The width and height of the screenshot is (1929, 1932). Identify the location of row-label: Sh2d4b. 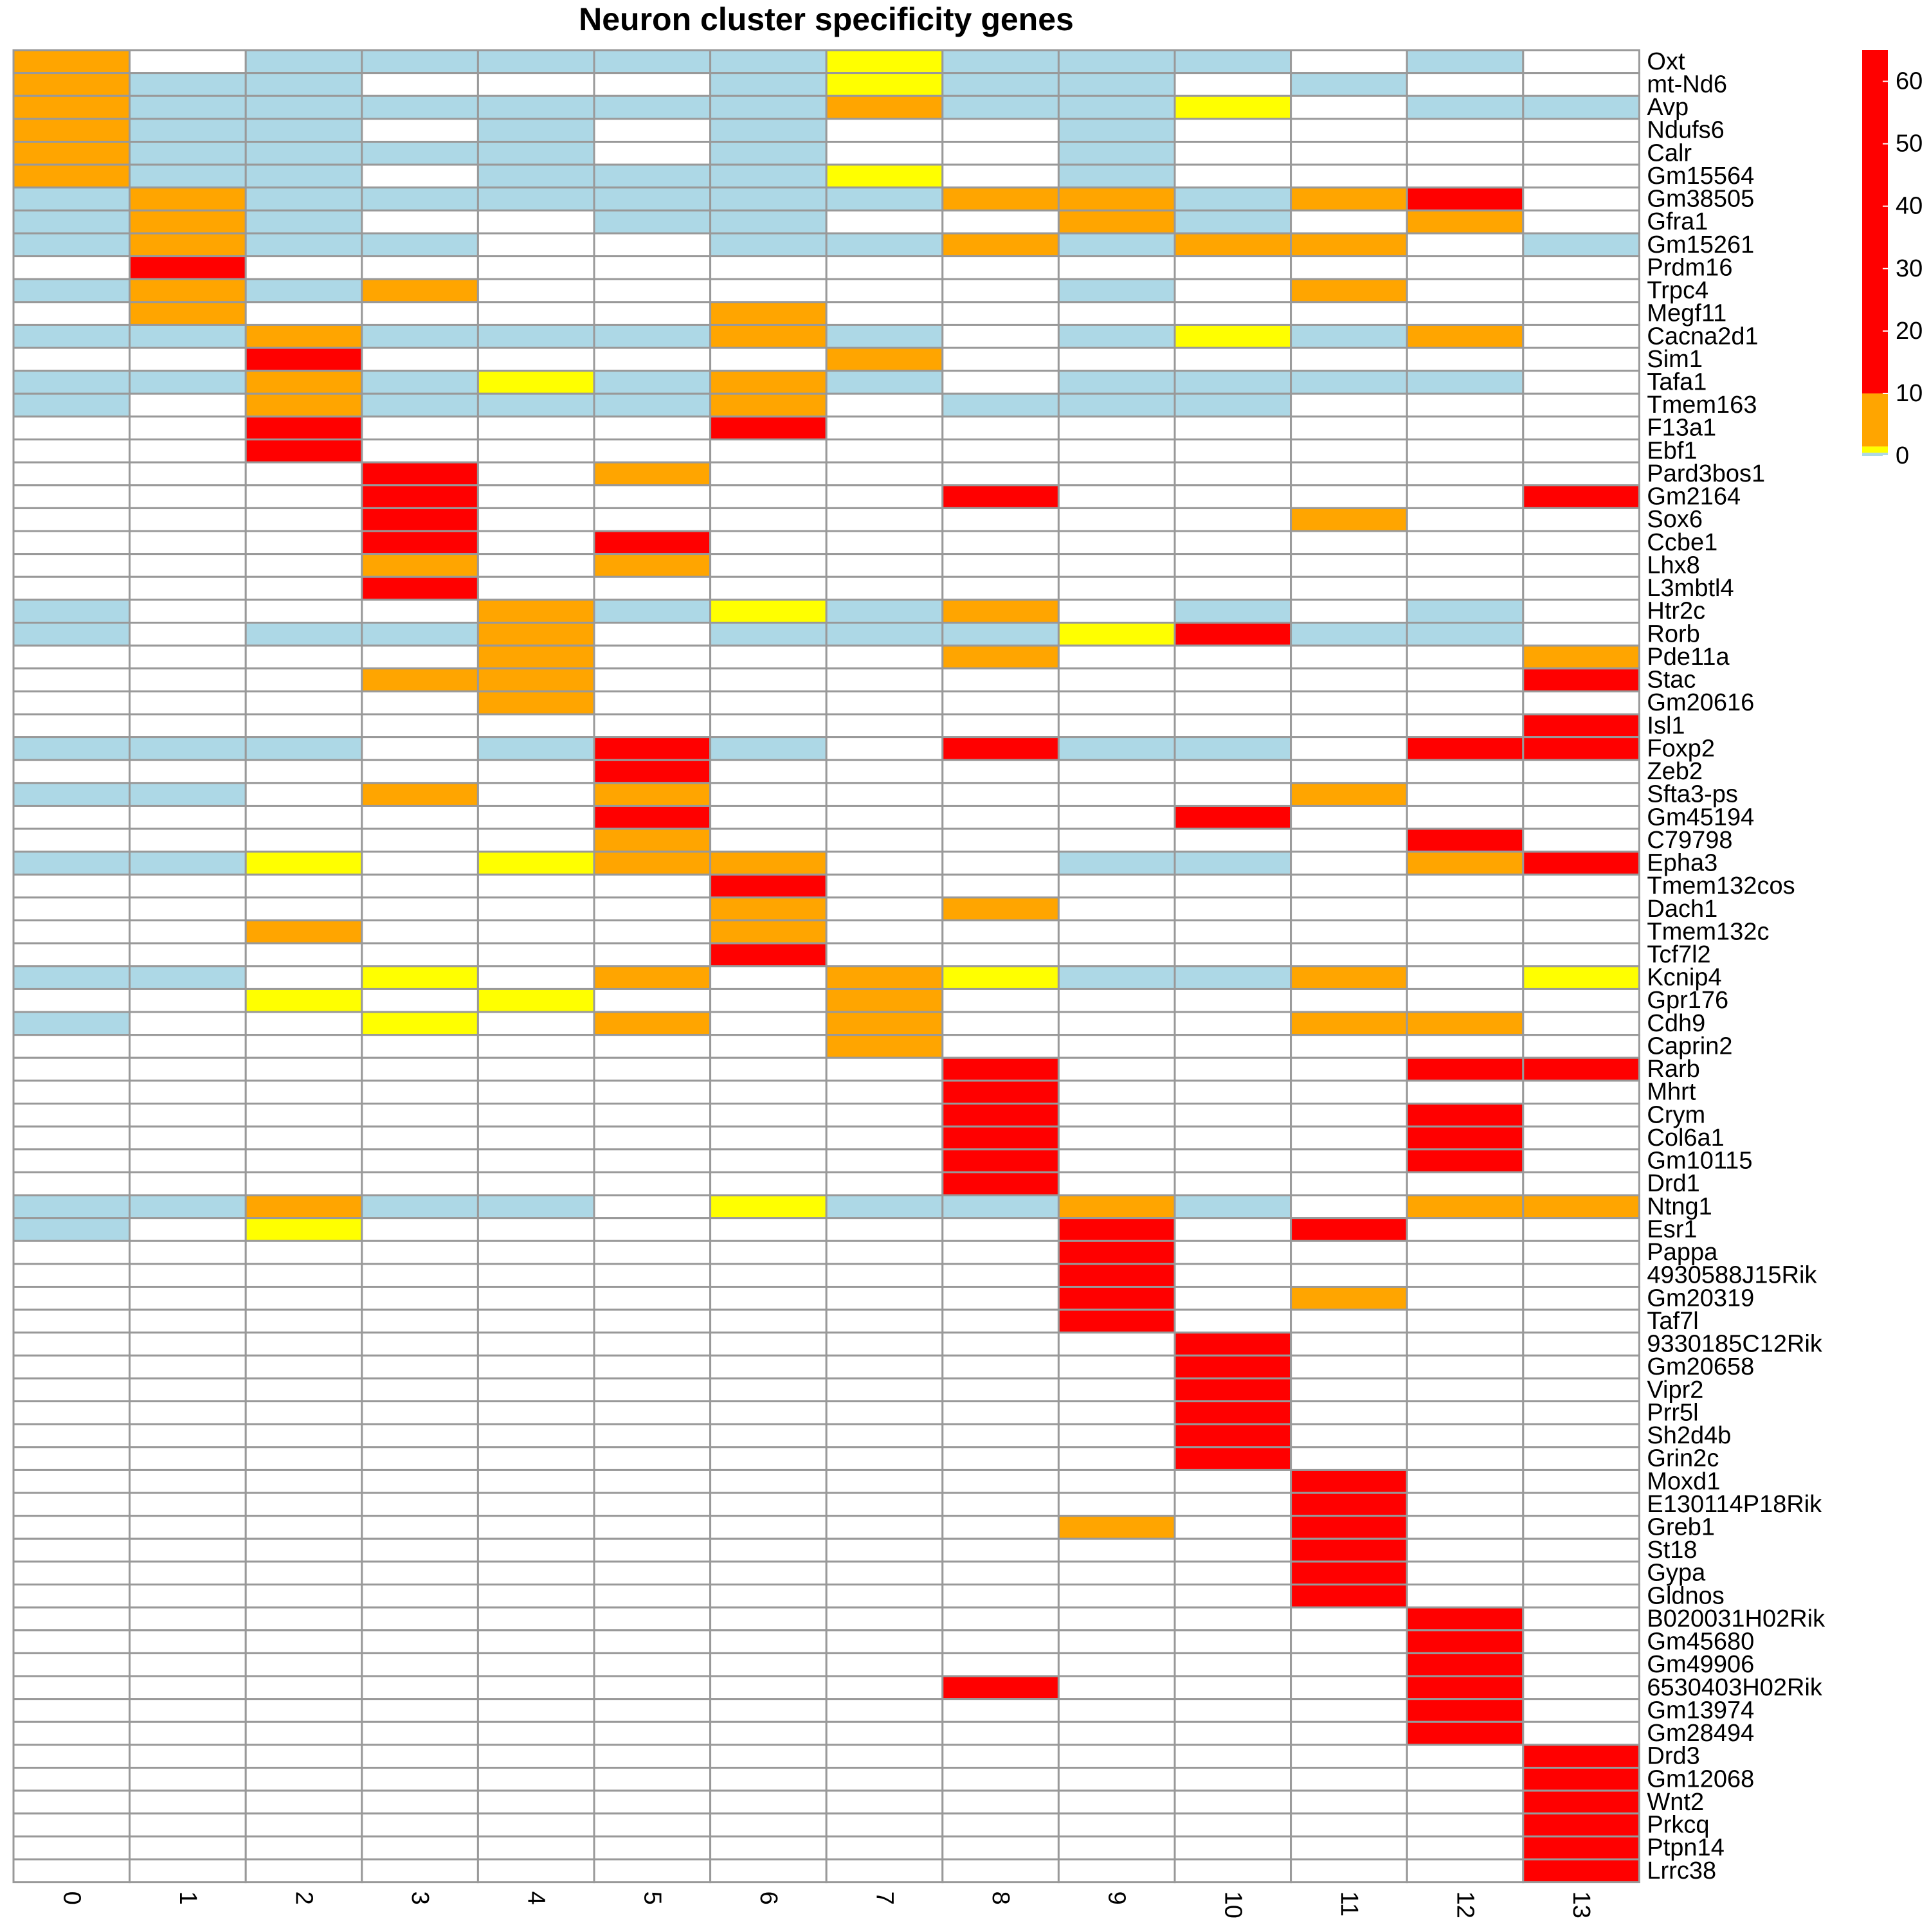
(1689, 1435).